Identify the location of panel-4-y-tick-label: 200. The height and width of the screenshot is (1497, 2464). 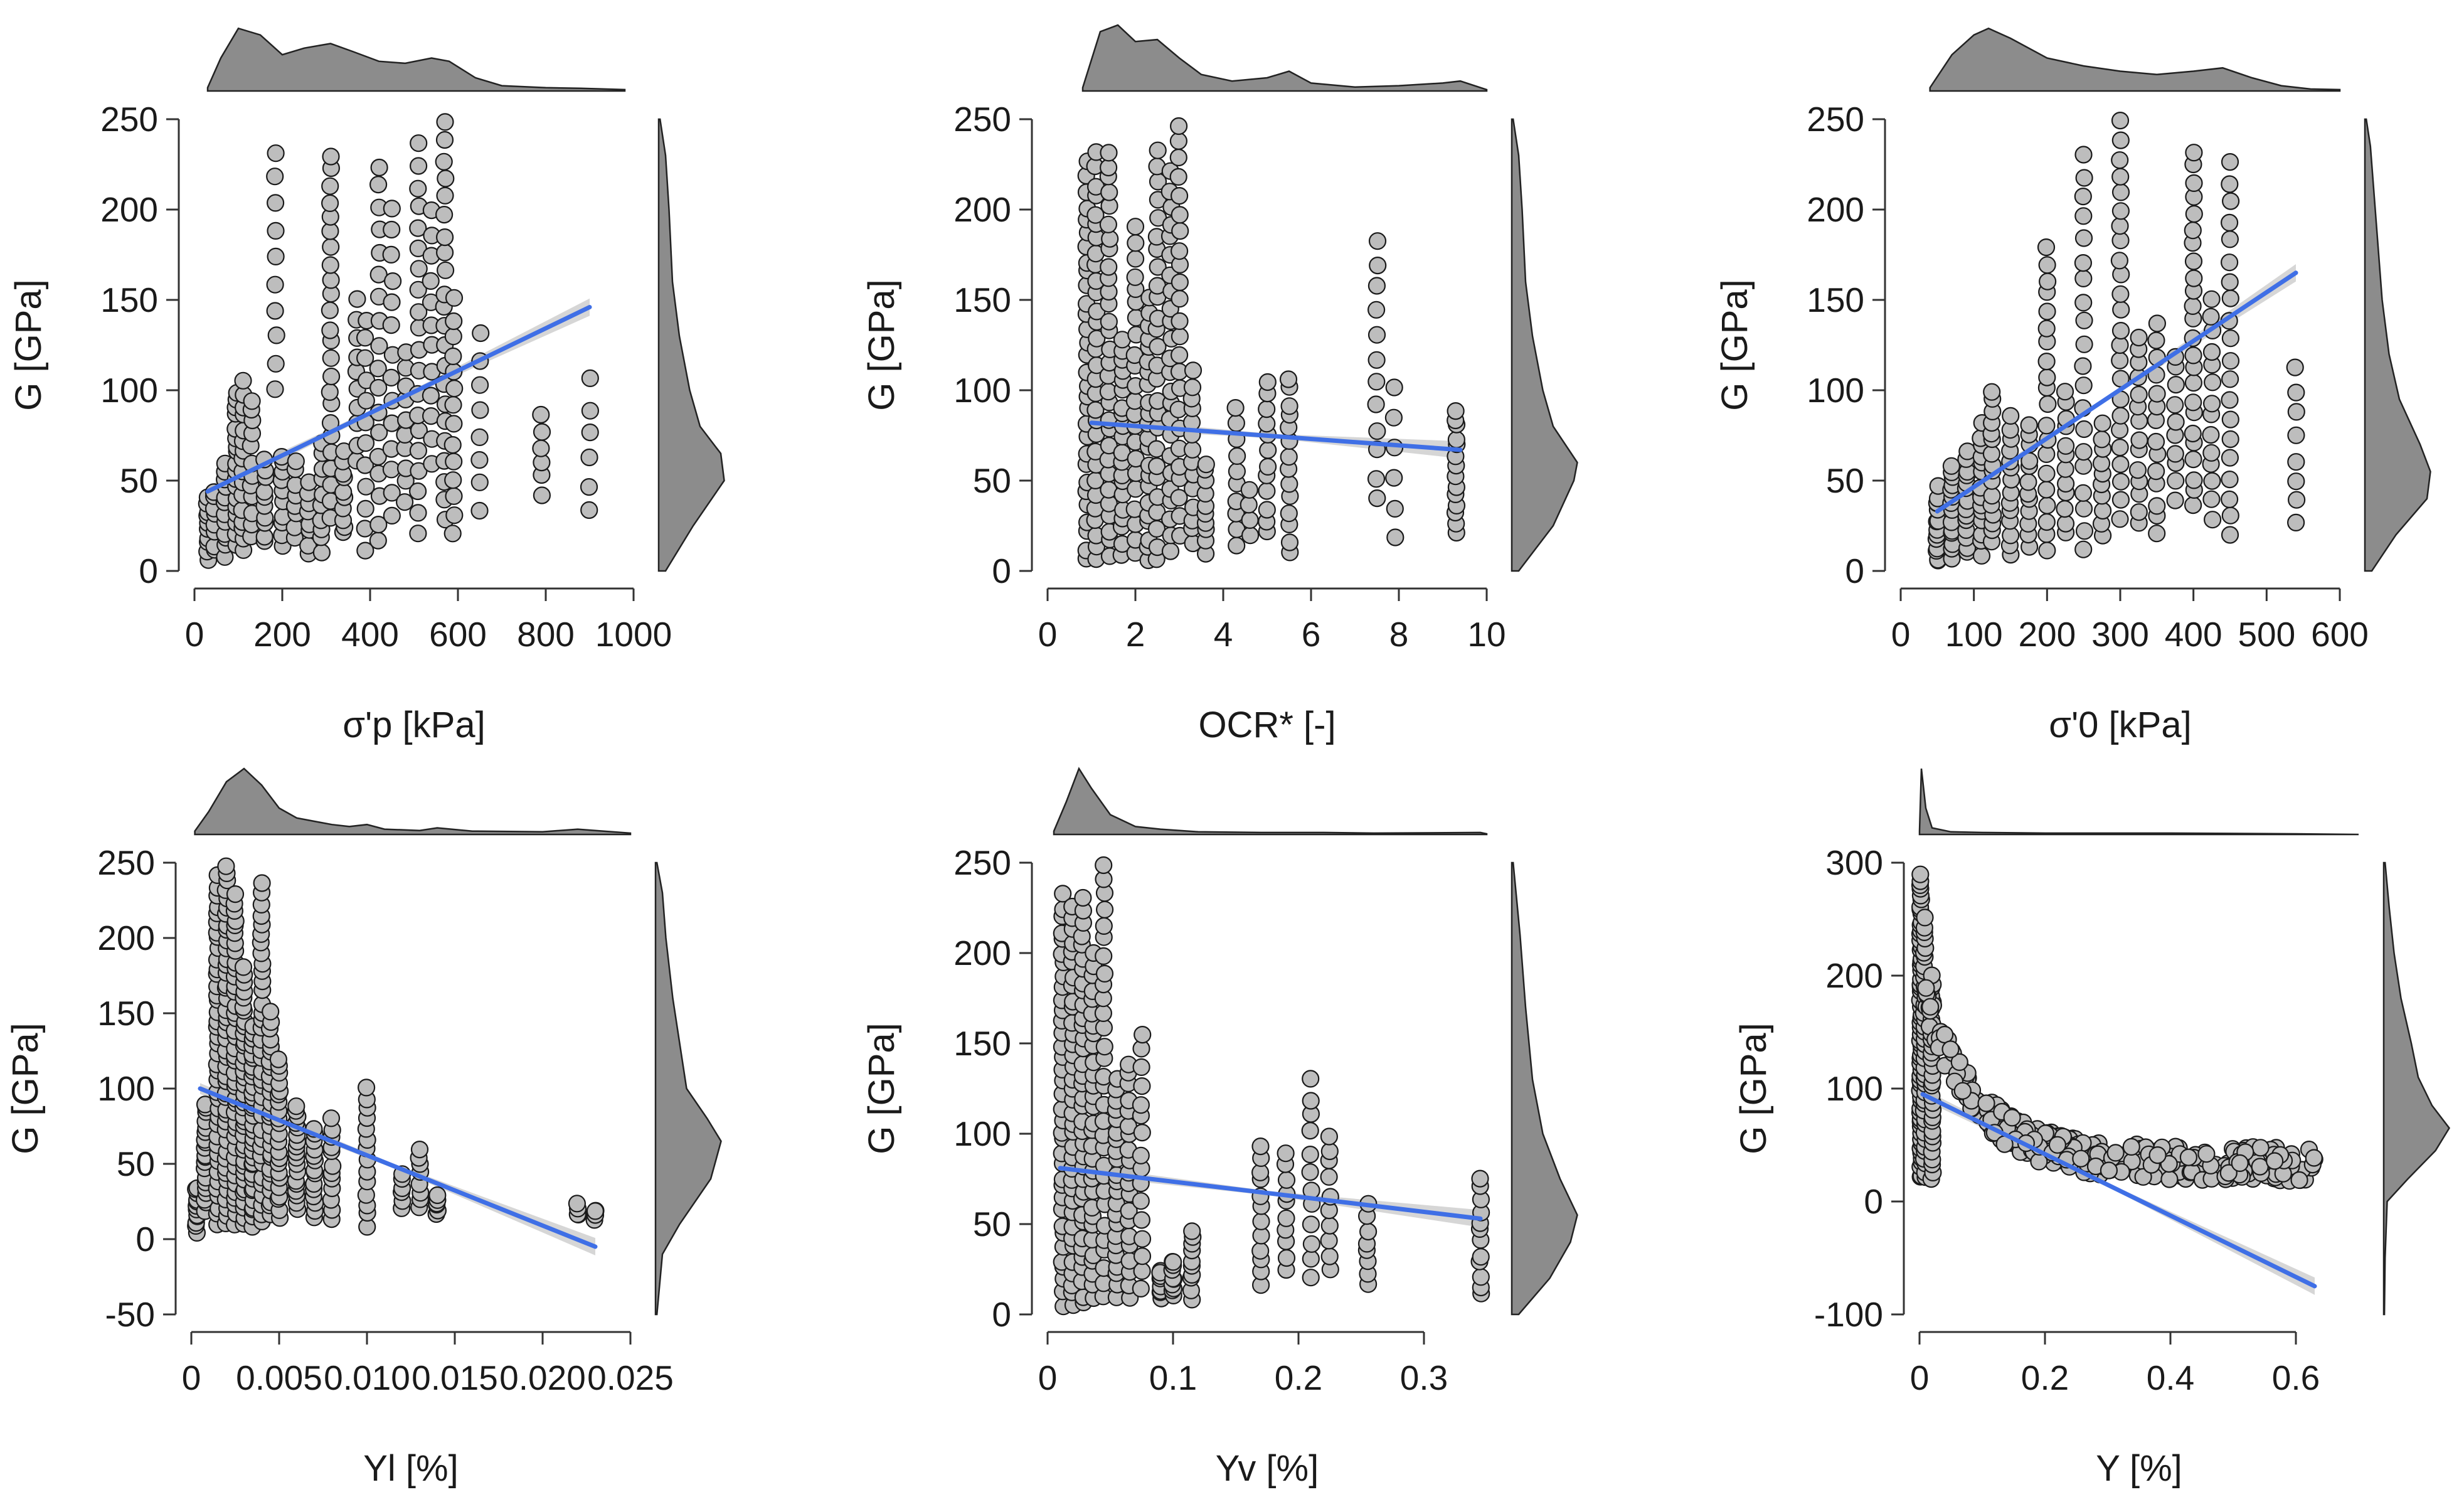
(126, 938).